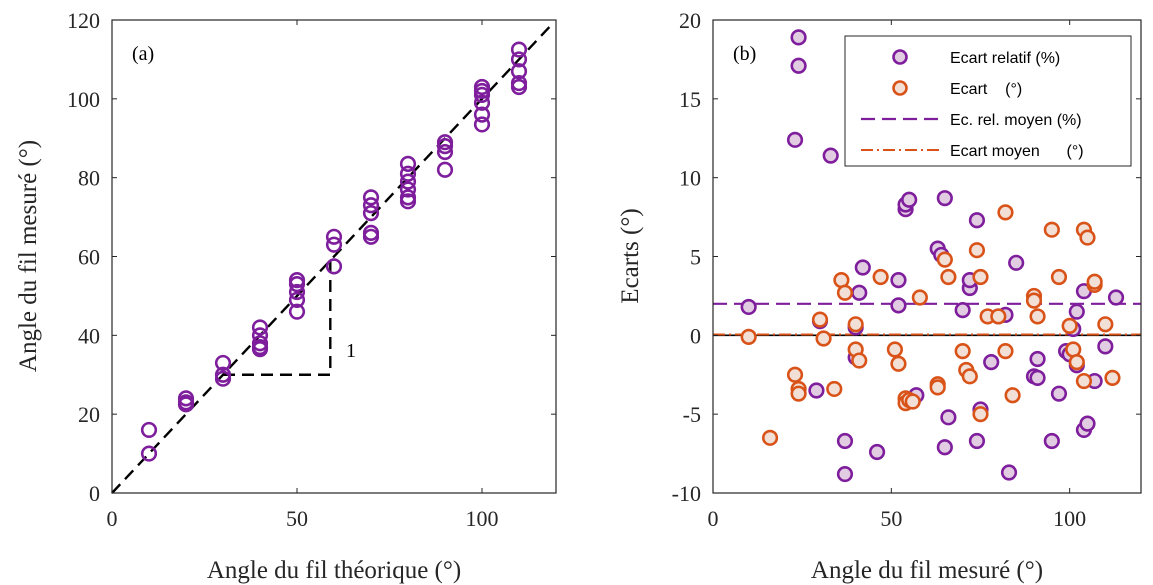 This screenshot has height=585, width=1153. What do you see at coordinates (143, 54) in the screenshot?
I see `panel-a-tag: (a)` at bounding box center [143, 54].